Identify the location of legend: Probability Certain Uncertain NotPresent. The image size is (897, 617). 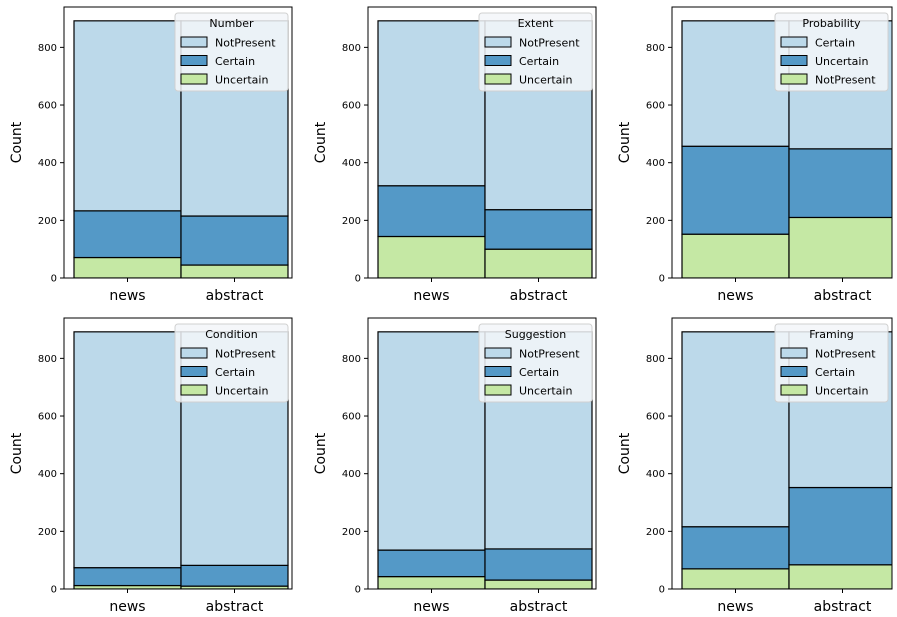
(831, 52).